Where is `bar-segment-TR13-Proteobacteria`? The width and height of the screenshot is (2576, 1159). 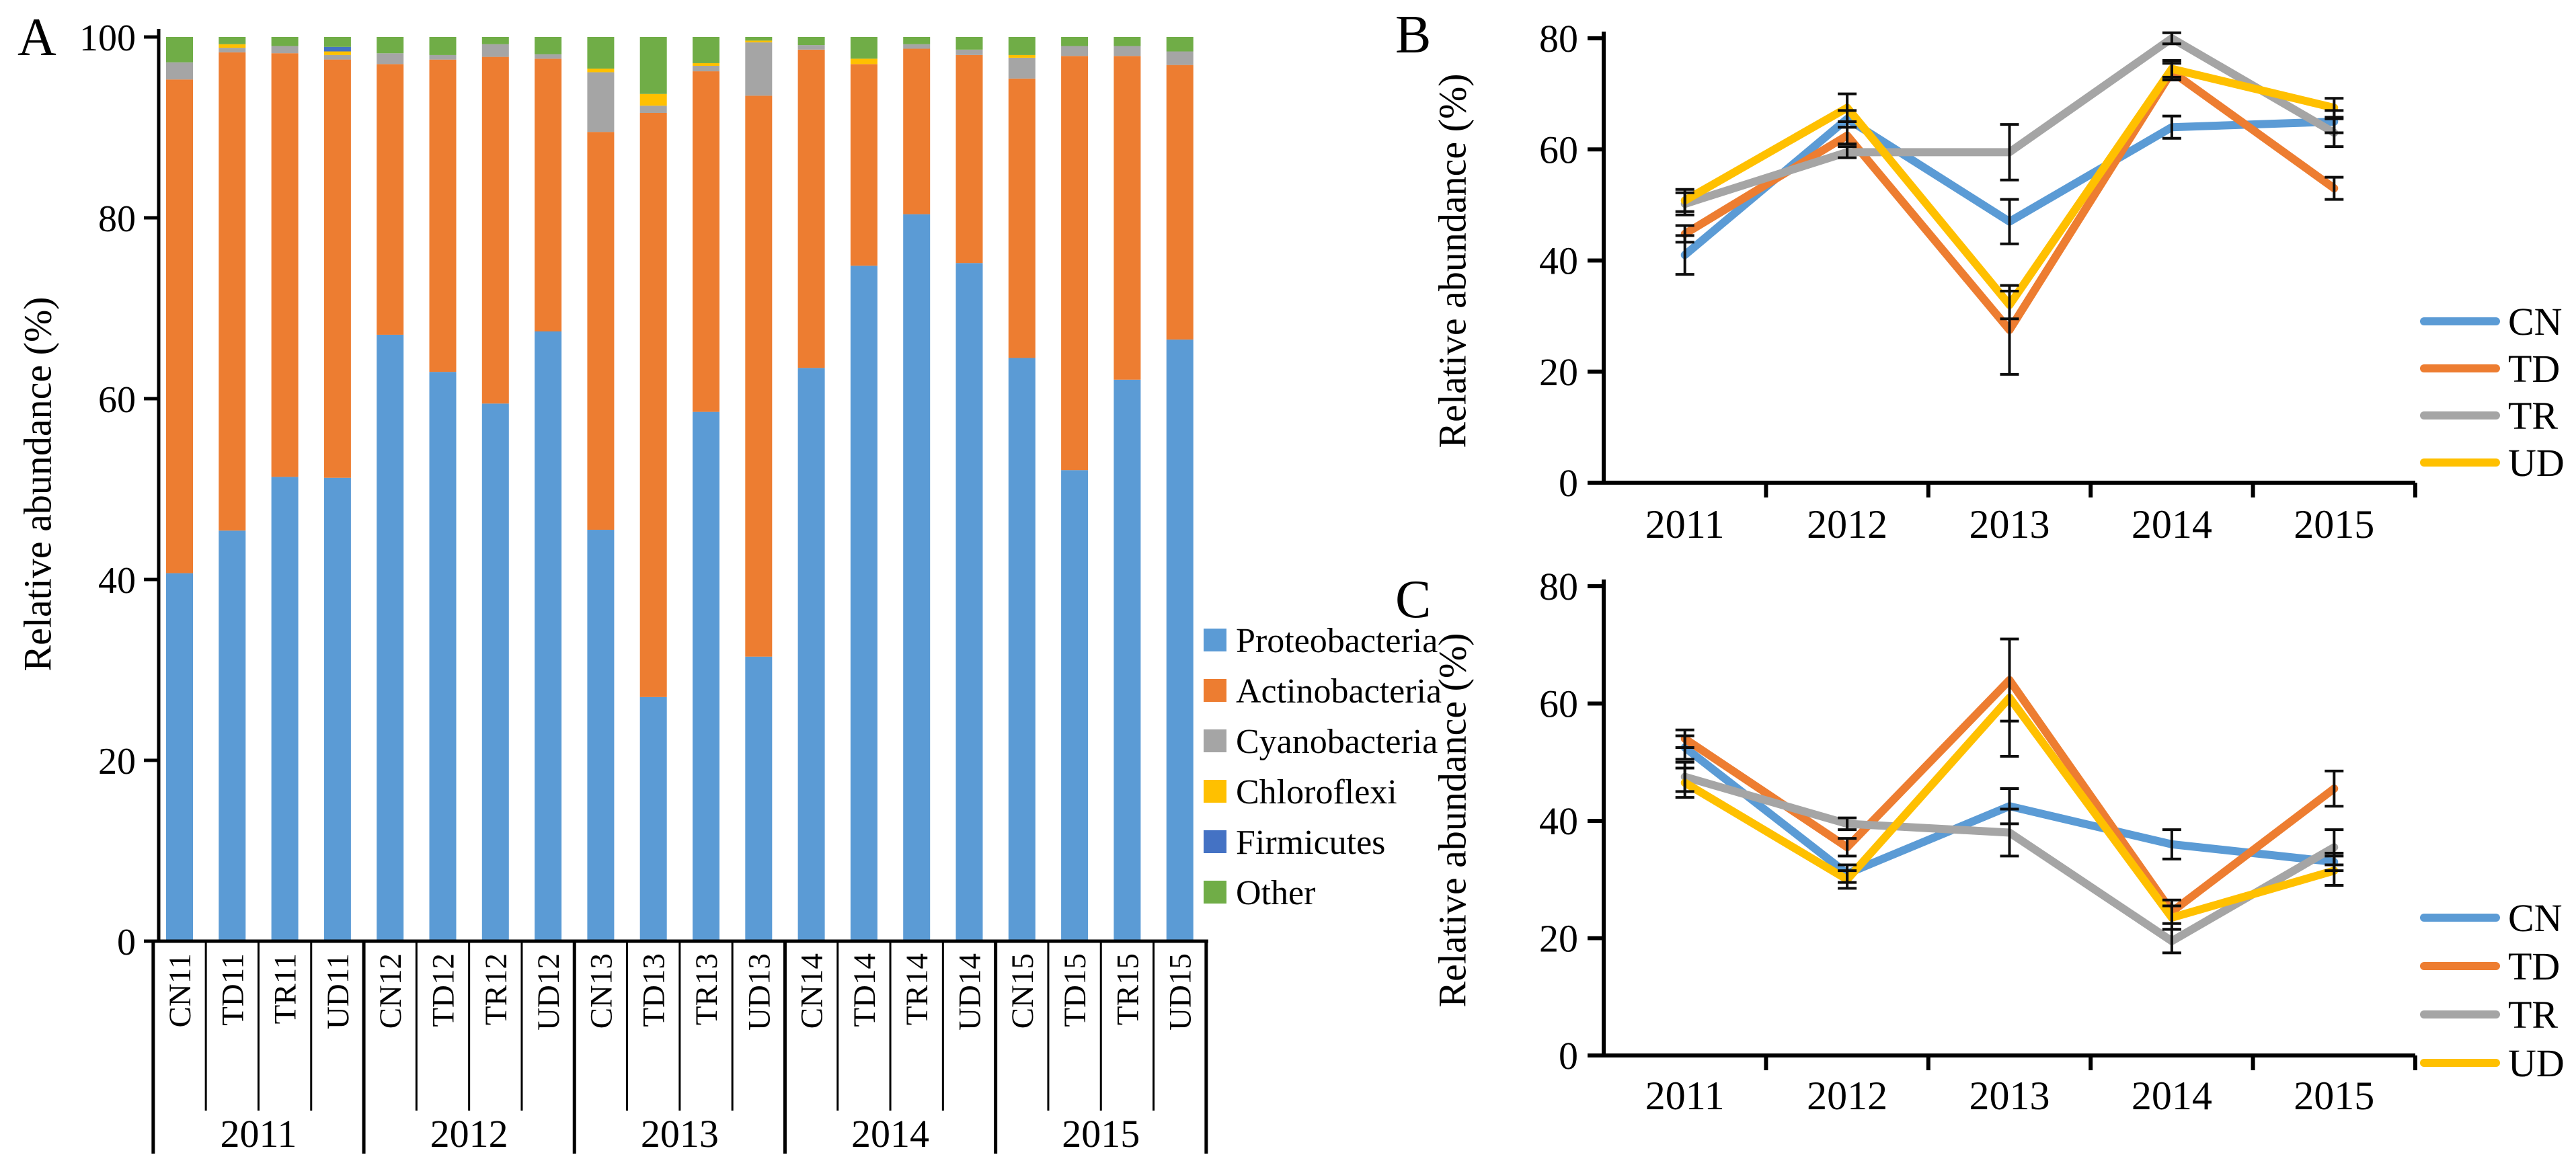
bar-segment-TR13-Proteobacteria is located at coordinates (706, 676).